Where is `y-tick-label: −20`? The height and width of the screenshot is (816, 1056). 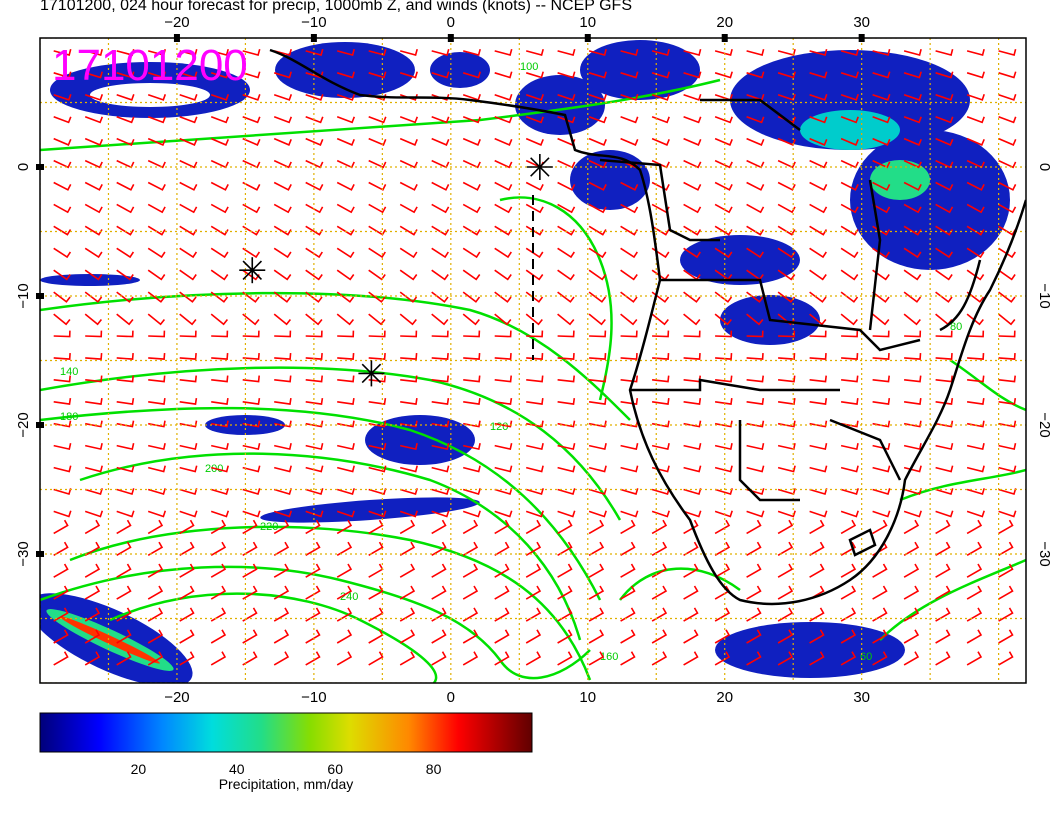
y-tick-label: −20 is located at coordinates (1044, 424).